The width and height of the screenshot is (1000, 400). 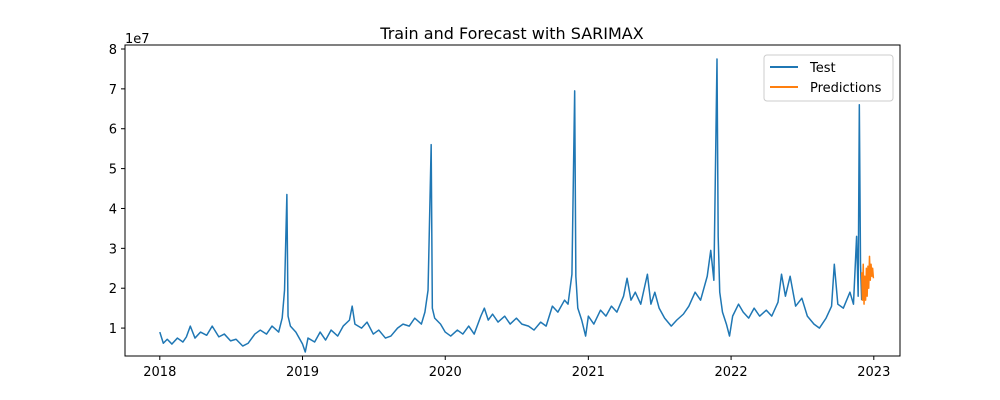 I want to click on series-line-predictions, so click(x=867, y=280).